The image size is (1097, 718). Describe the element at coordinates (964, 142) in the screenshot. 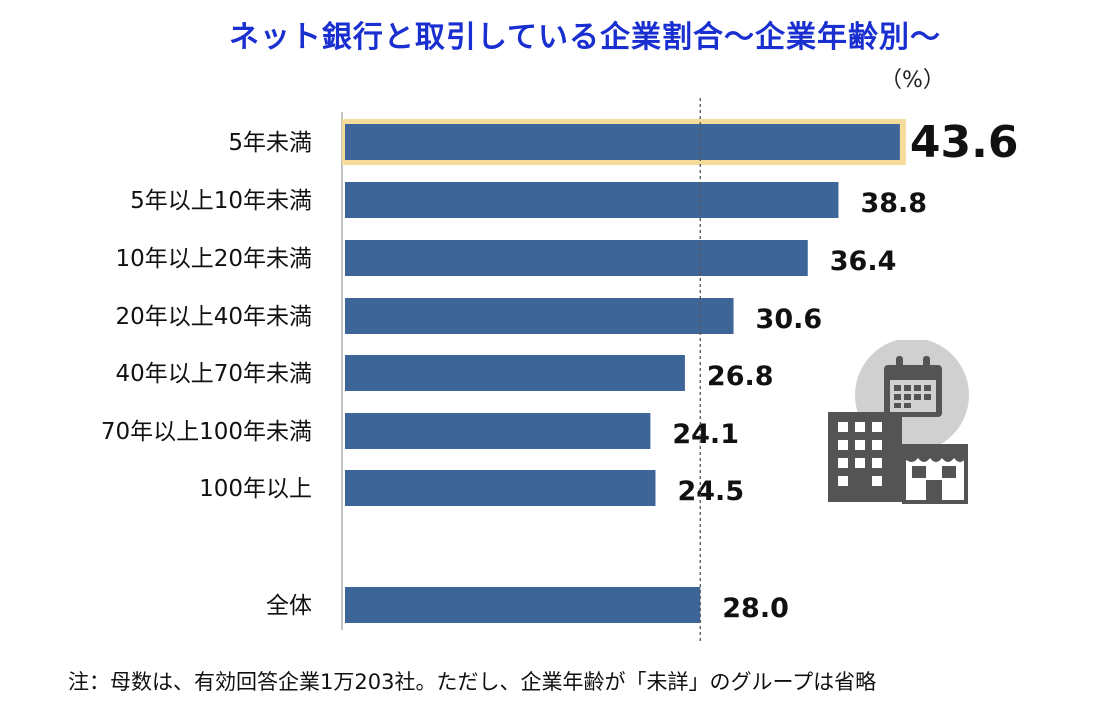

I see `value-label-0: 43.6` at that location.